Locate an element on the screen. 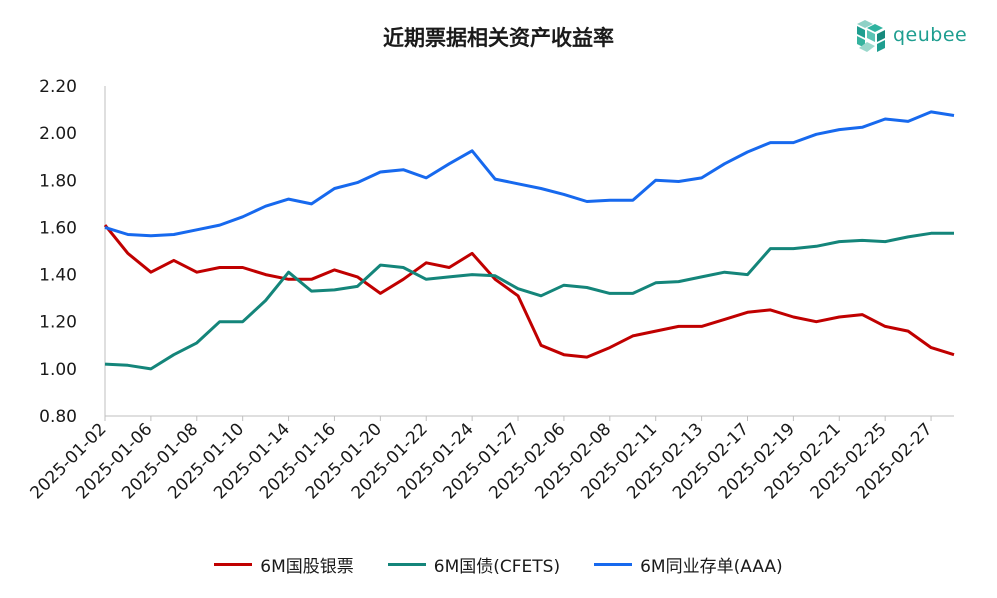  qeubee-logo: qeubee is located at coordinates (920, 38).